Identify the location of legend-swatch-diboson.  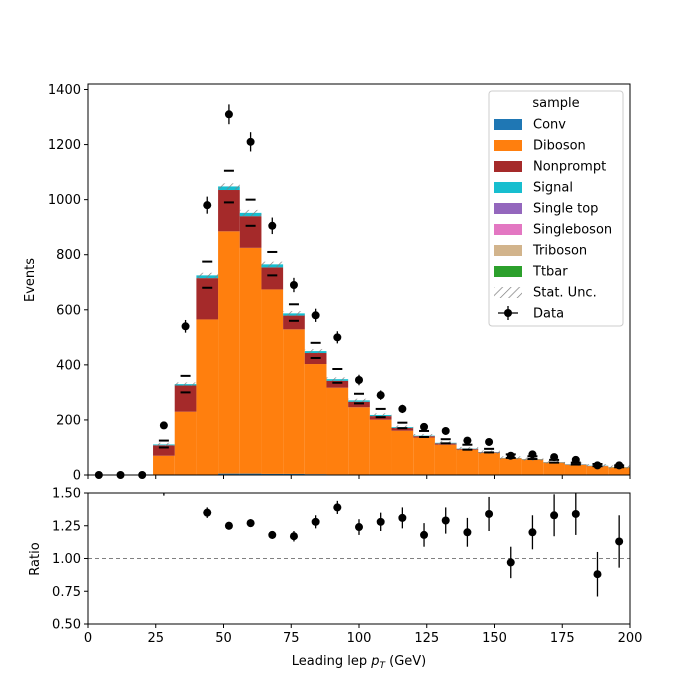
(508, 145).